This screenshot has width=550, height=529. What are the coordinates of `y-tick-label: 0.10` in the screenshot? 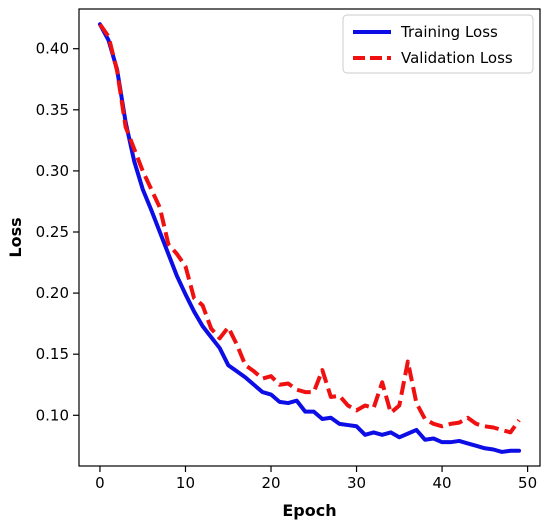 It's located at (52, 415).